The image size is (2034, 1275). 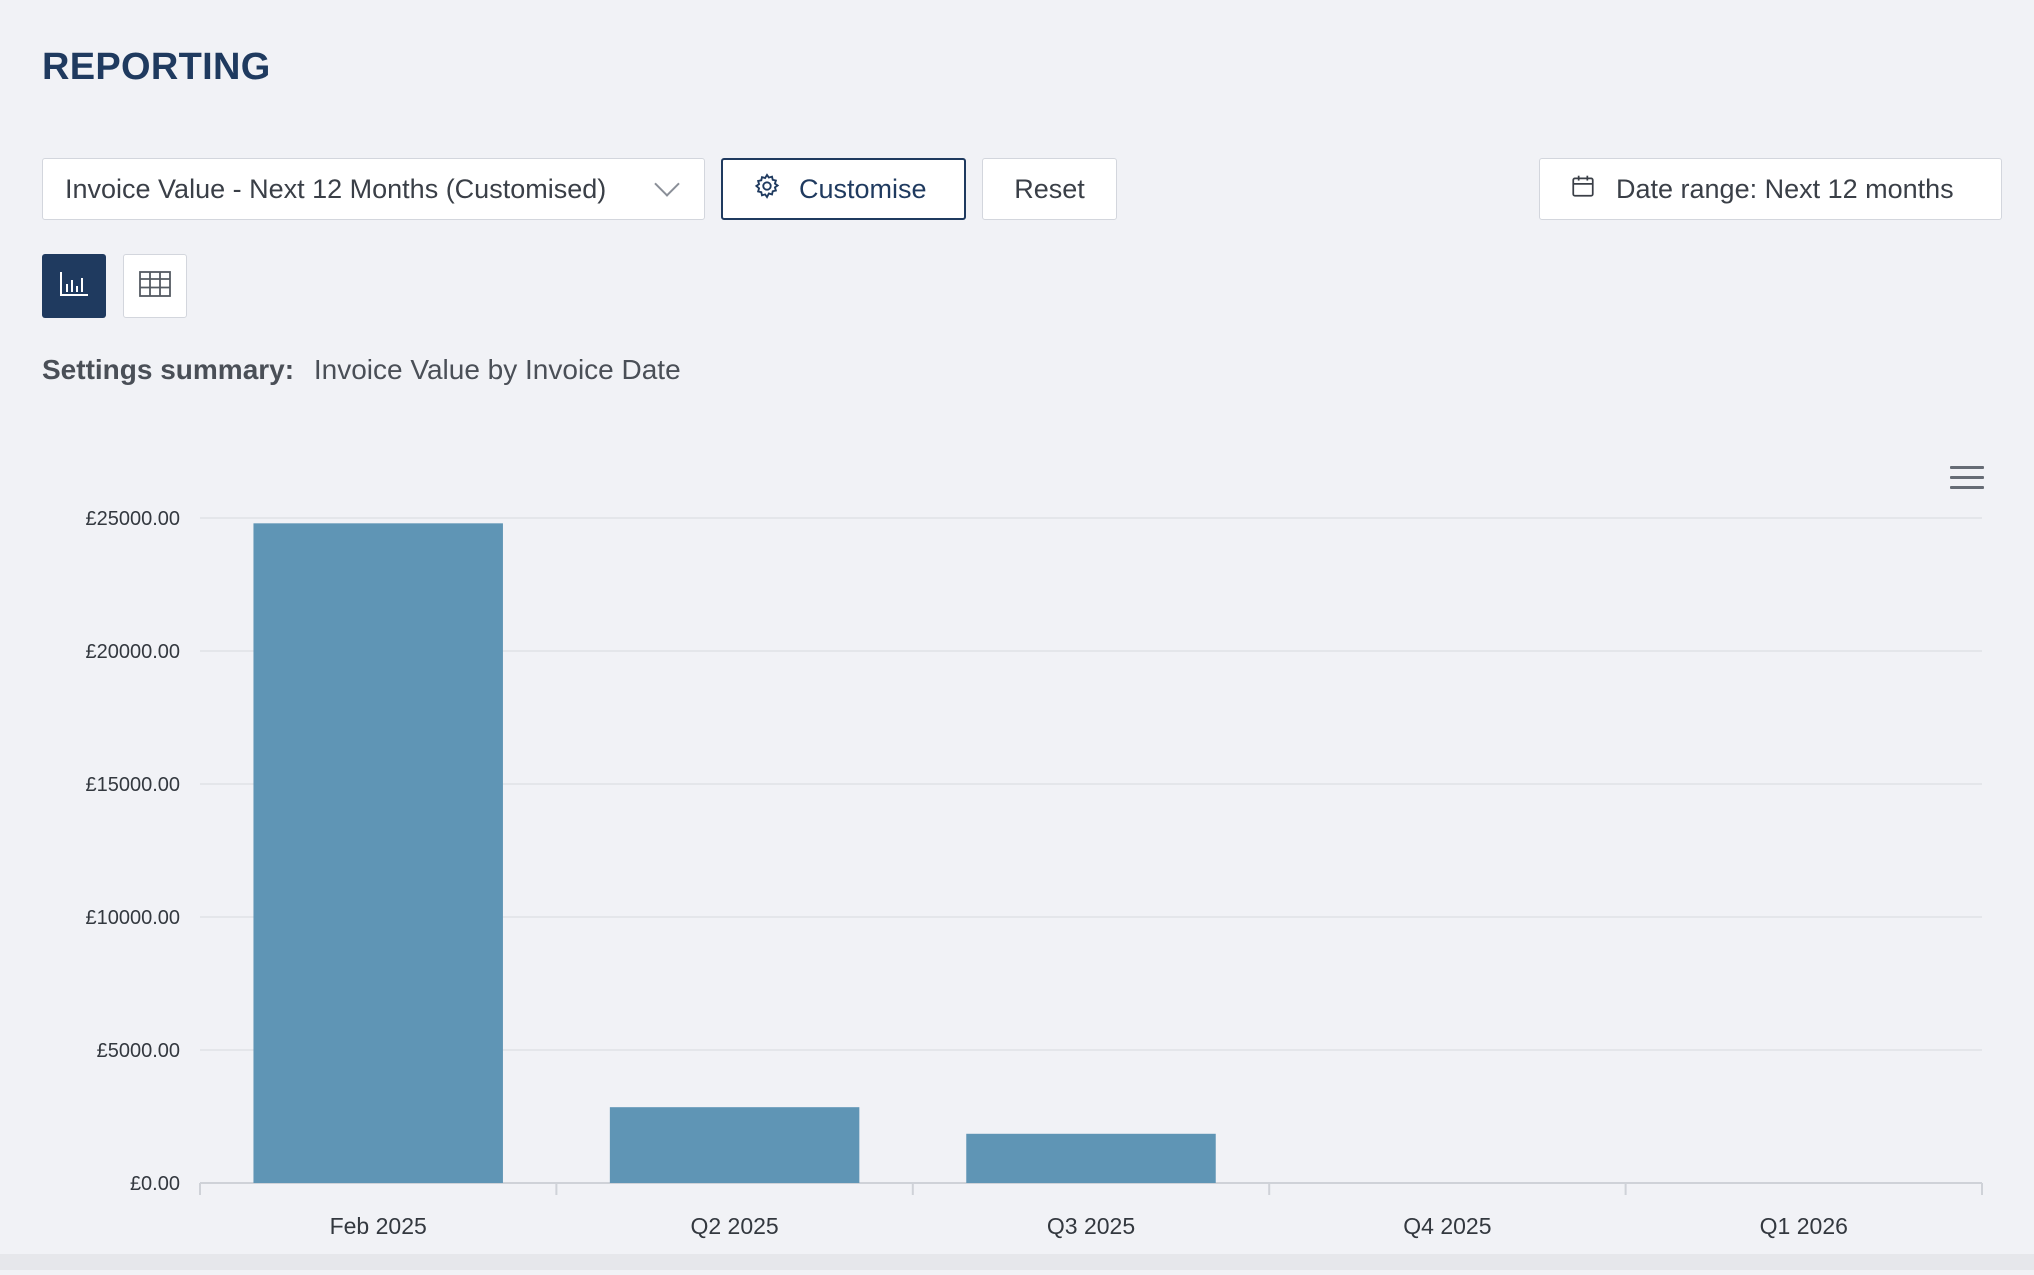 What do you see at coordinates (156, 67) in the screenshot?
I see `page-title: REPORTING` at bounding box center [156, 67].